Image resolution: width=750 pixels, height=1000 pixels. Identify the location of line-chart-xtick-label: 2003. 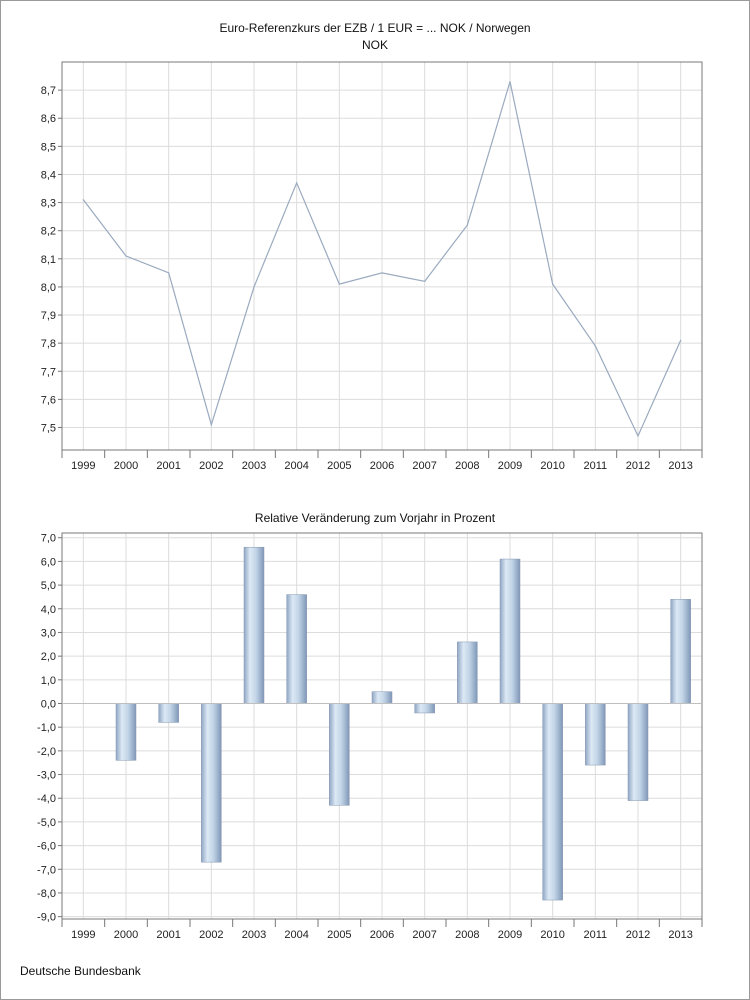
(254, 466).